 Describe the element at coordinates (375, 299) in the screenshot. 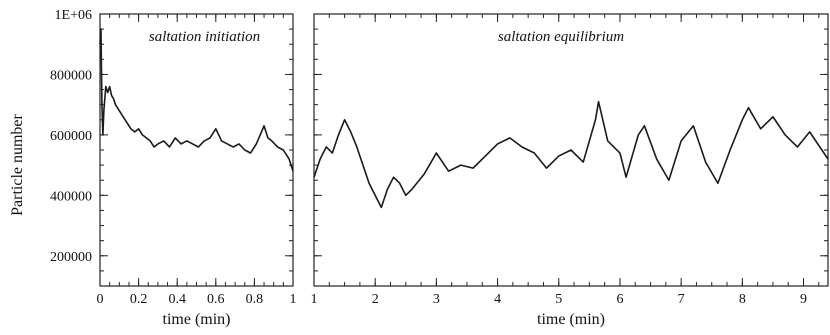

I see `x-tick-label: 2` at that location.